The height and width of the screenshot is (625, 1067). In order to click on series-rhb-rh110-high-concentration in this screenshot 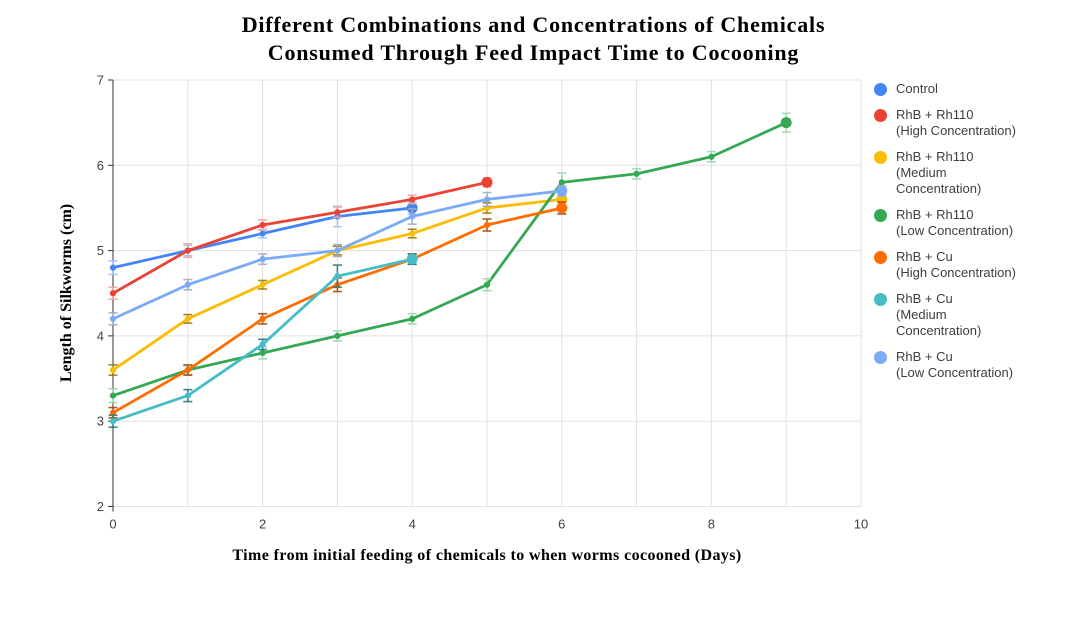, I will do `click(300, 238)`.